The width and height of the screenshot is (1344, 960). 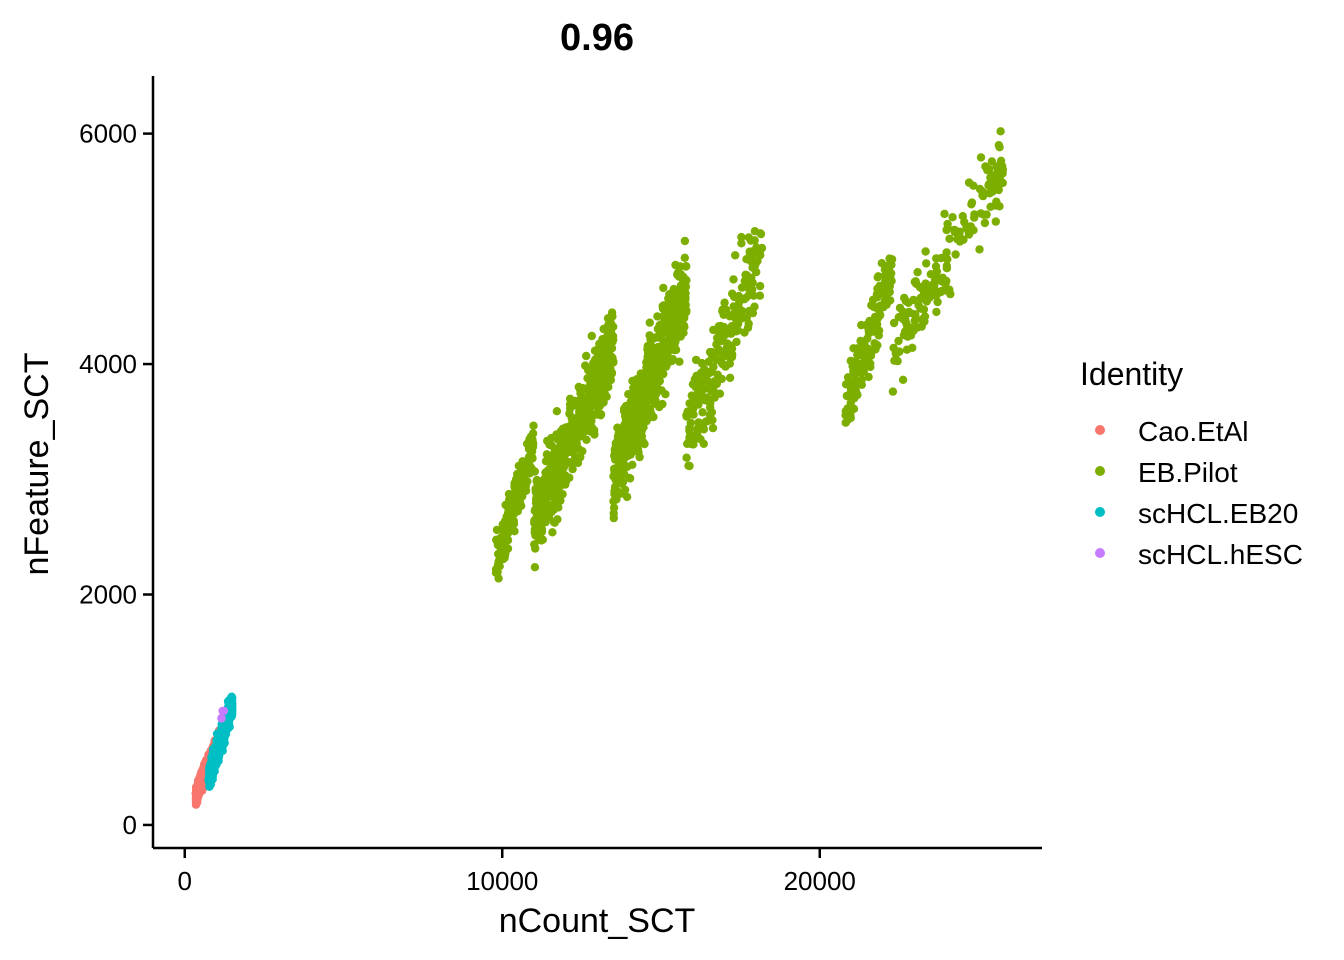 What do you see at coordinates (1199, 493) in the screenshot?
I see `legend-entries: Cao.EtAl EB.Pilot scHCL.EB20 scHCL.hESC` at bounding box center [1199, 493].